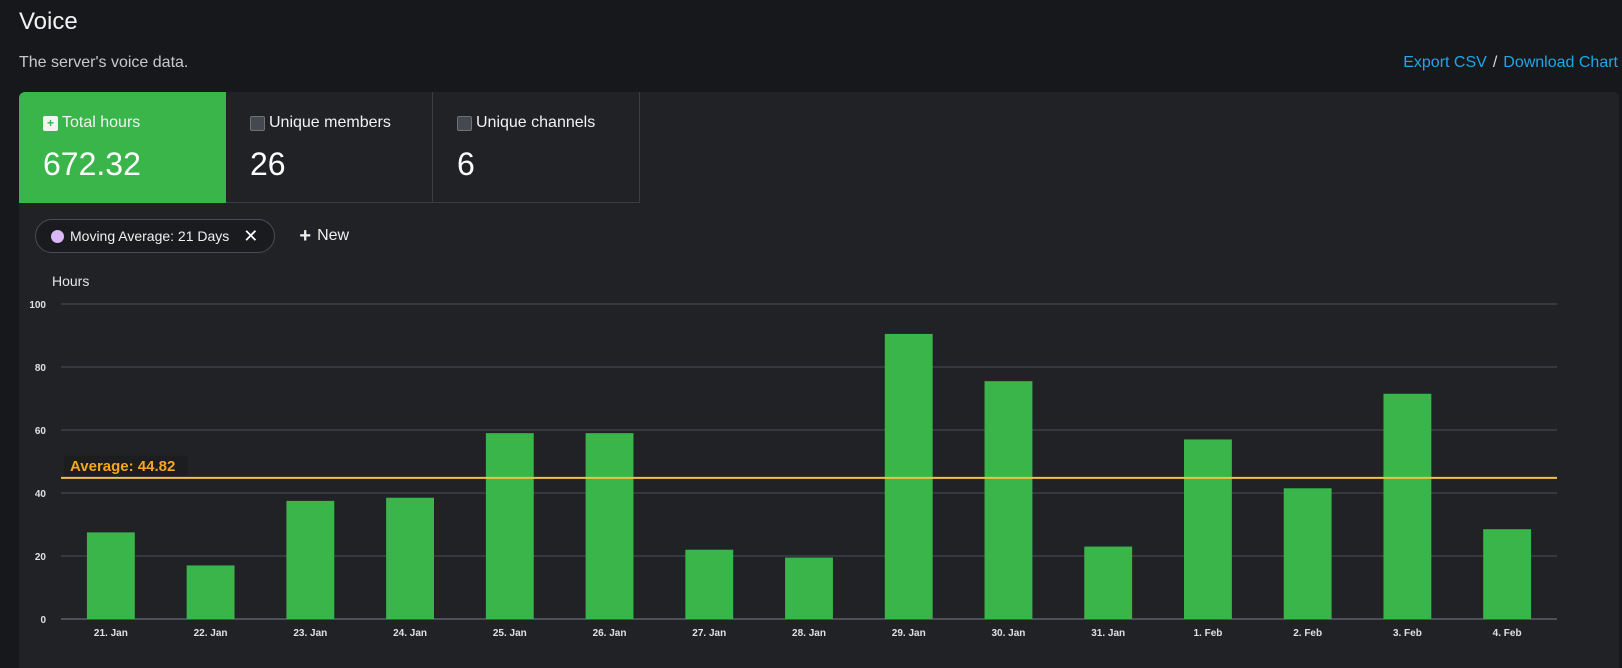 Image resolution: width=1622 pixels, height=668 pixels. I want to click on x-tick-label: 24. Jan, so click(410, 633).